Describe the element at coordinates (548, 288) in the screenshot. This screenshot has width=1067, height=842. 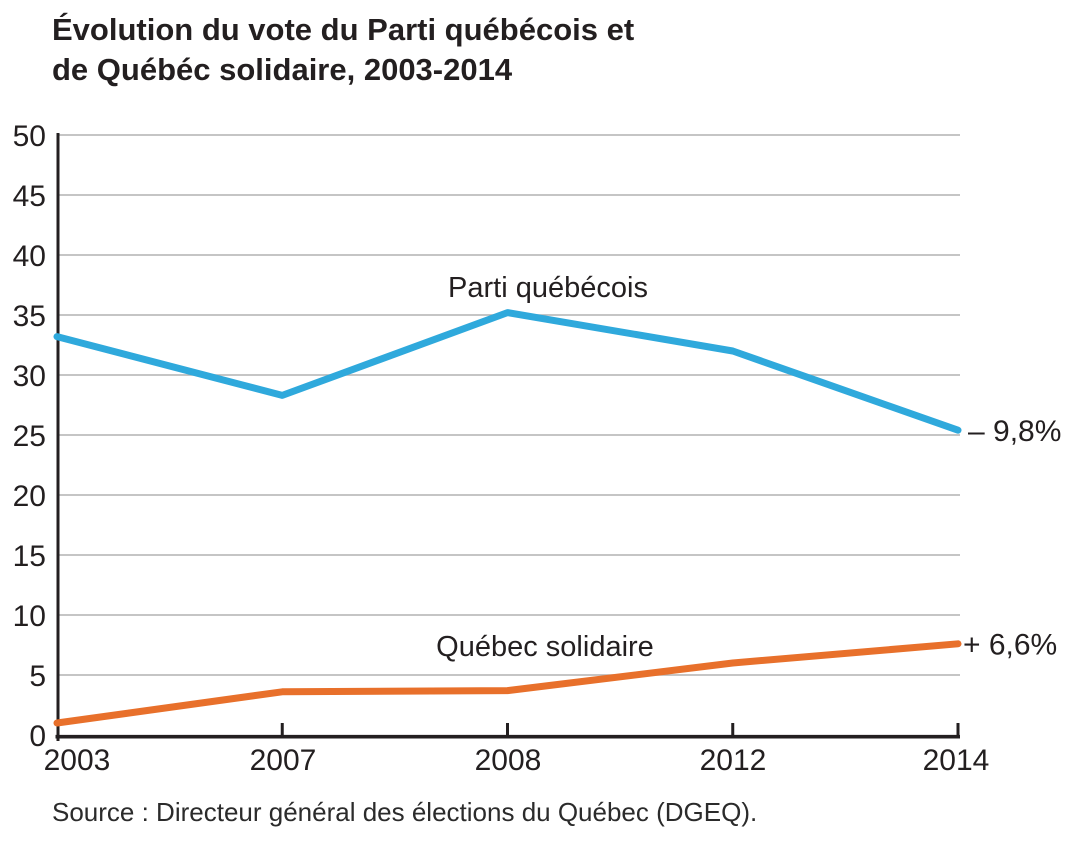
I see `series-label-parti-quebecois: Parti québécois` at that location.